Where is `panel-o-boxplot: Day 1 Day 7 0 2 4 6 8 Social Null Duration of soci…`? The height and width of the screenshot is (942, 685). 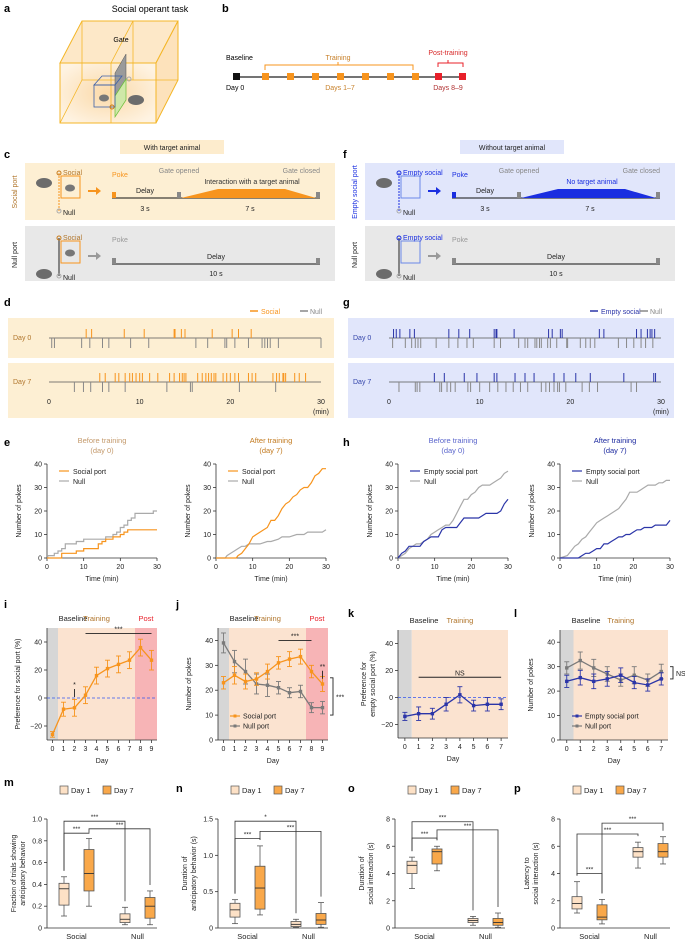 panel-o-boxplot: Day 1 Day 7 0 2 4 6 8 Social Null Duration of soci… is located at coordinates (432, 863).